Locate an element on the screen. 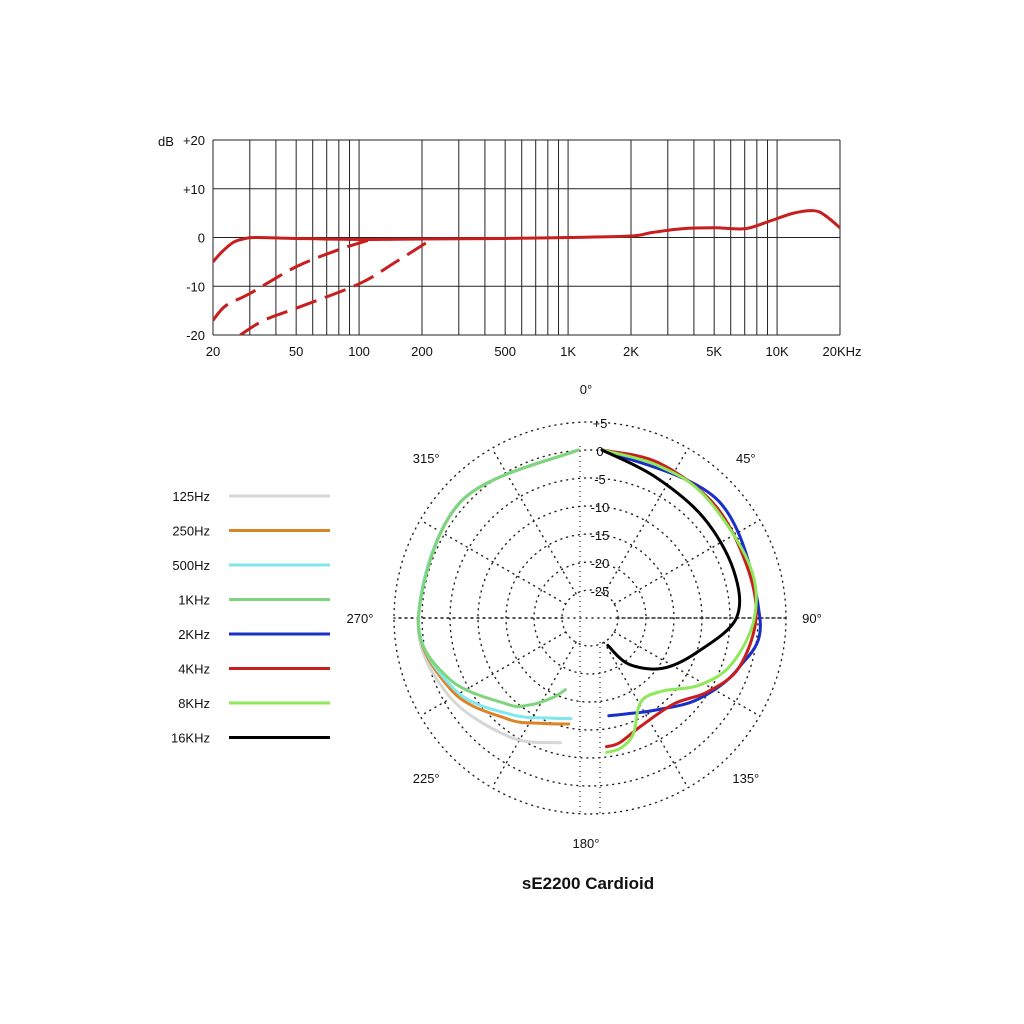  x-tick-label: 20KHz is located at coordinates (841, 351).